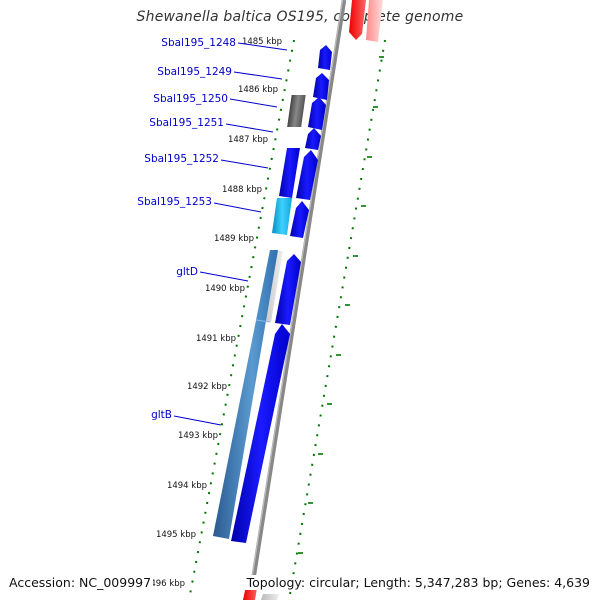 This screenshot has height=600, width=600. What do you see at coordinates (161, 415) in the screenshot?
I see `gene-label-gltb: gltB` at bounding box center [161, 415].